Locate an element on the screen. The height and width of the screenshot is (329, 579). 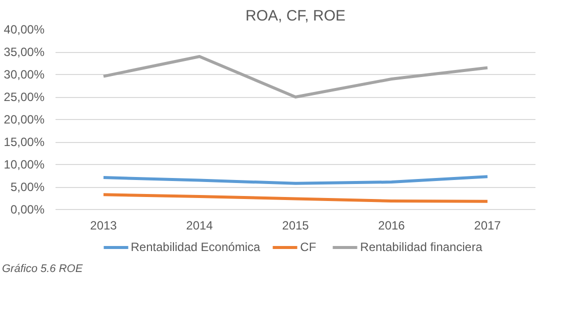
chart-title: ROA, CF, ROE is located at coordinates (295, 16).